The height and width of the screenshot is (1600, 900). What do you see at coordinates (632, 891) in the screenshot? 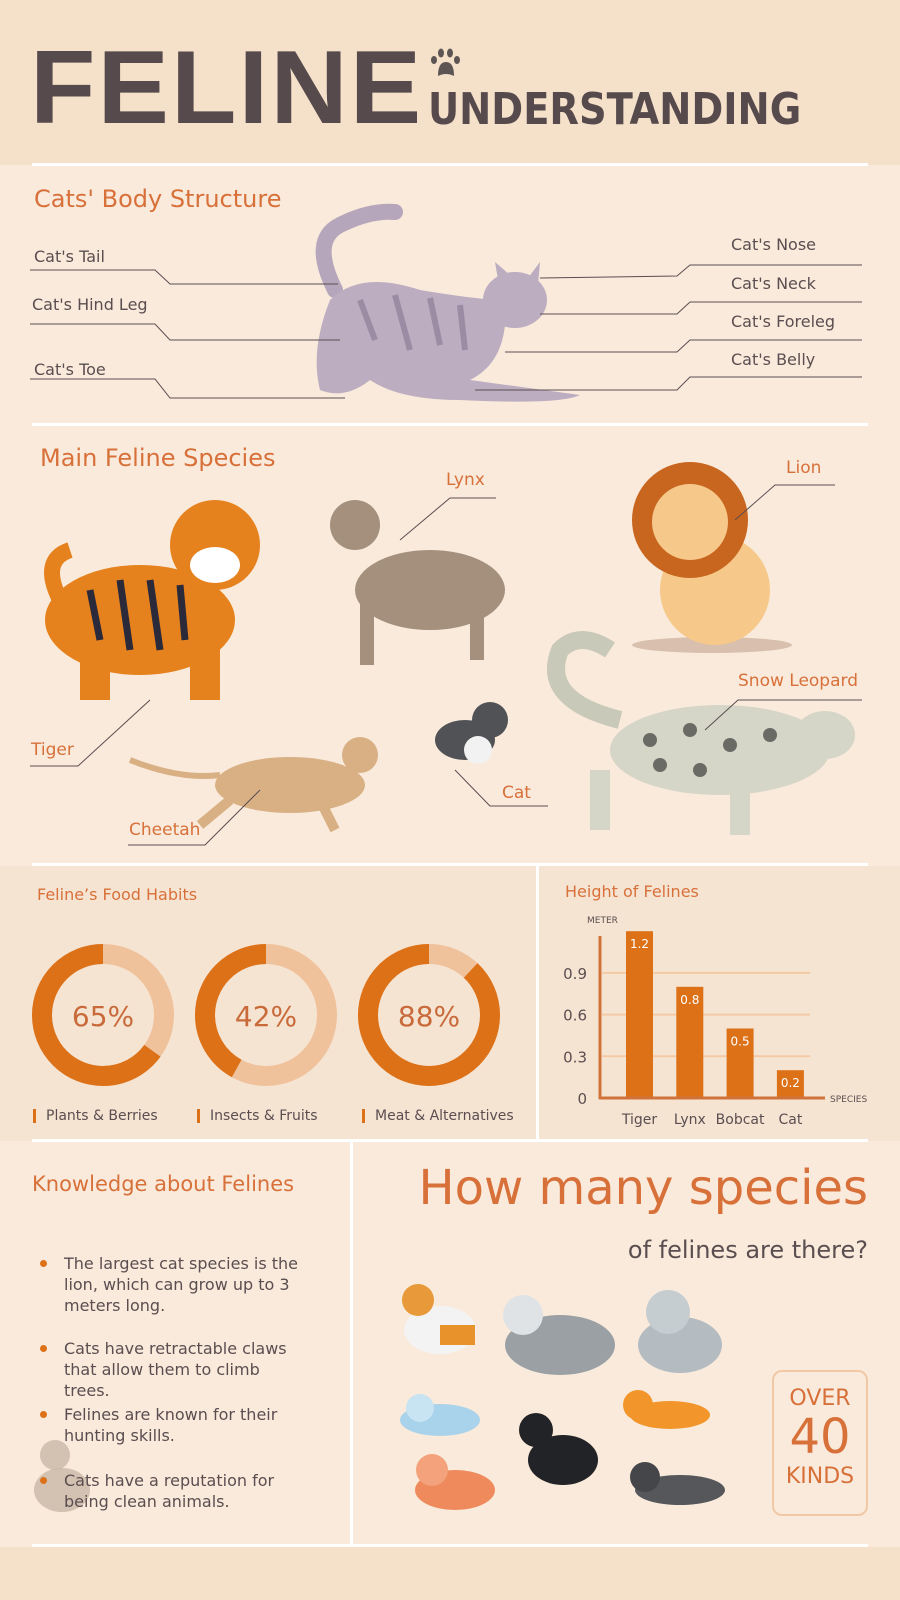
I see `chart-title: Height of Felines` at bounding box center [632, 891].